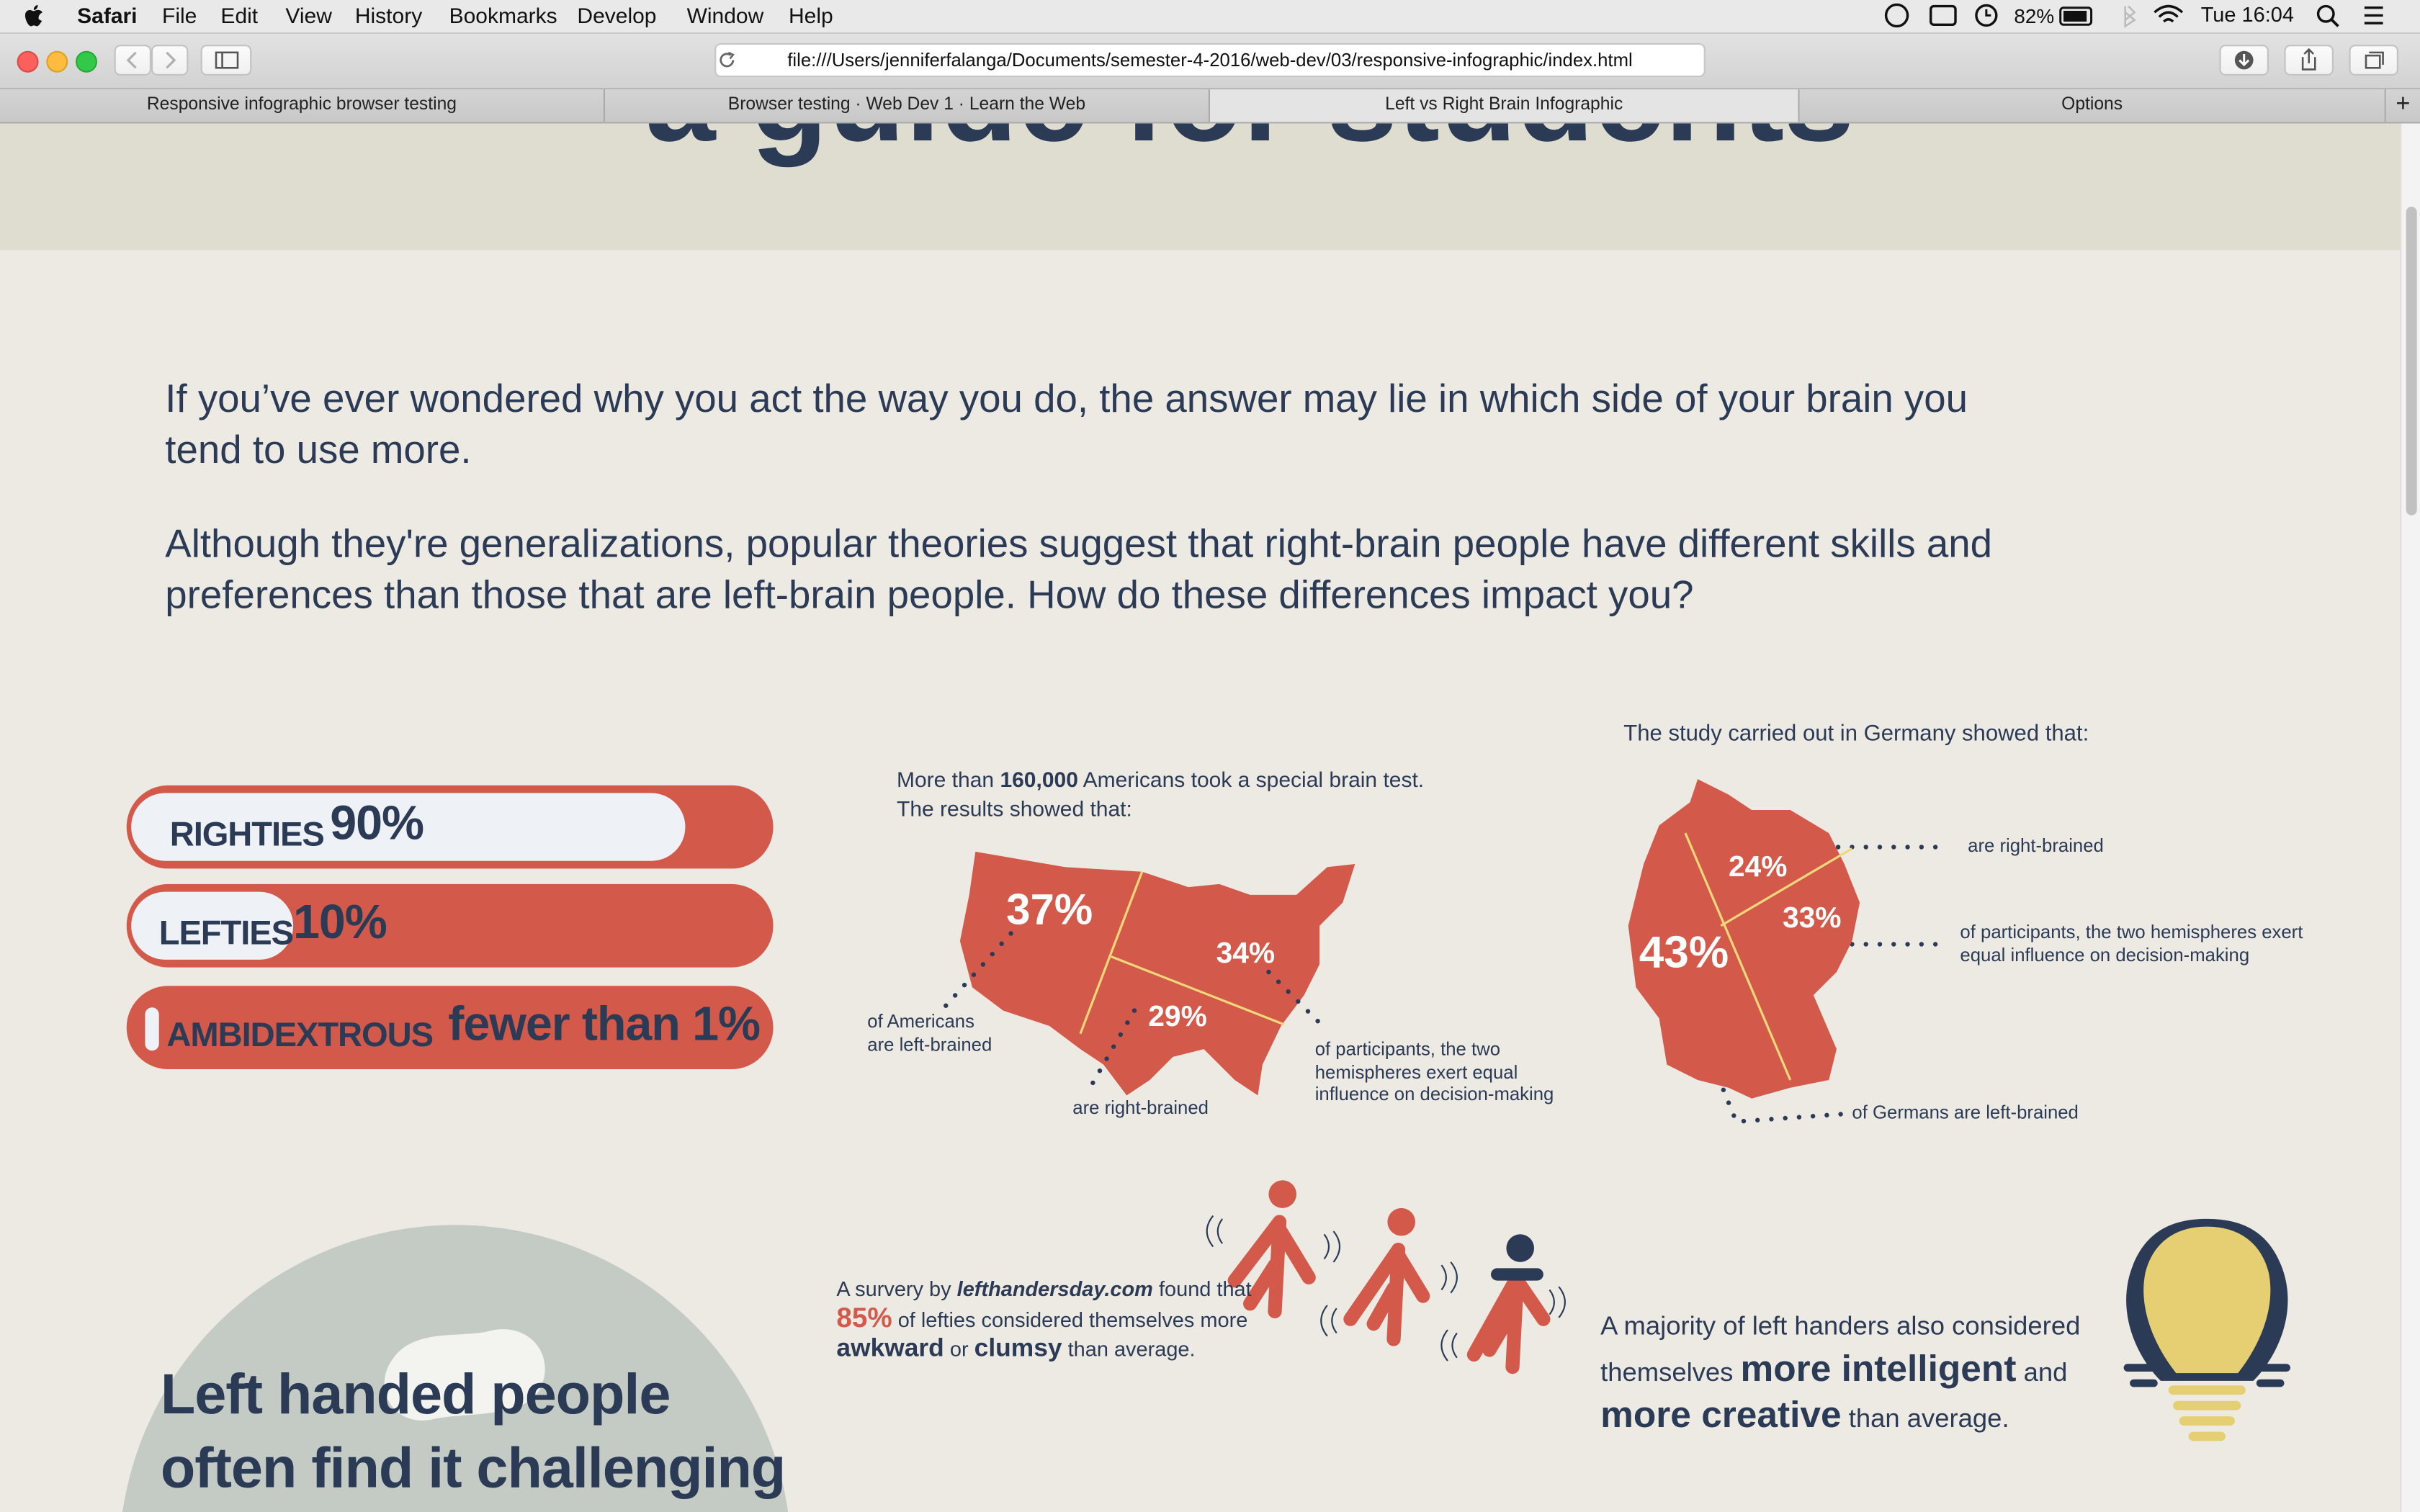 This screenshot has width=2420, height=1512. I want to click on highlight: lefthandersday.com, so click(1054, 1289).